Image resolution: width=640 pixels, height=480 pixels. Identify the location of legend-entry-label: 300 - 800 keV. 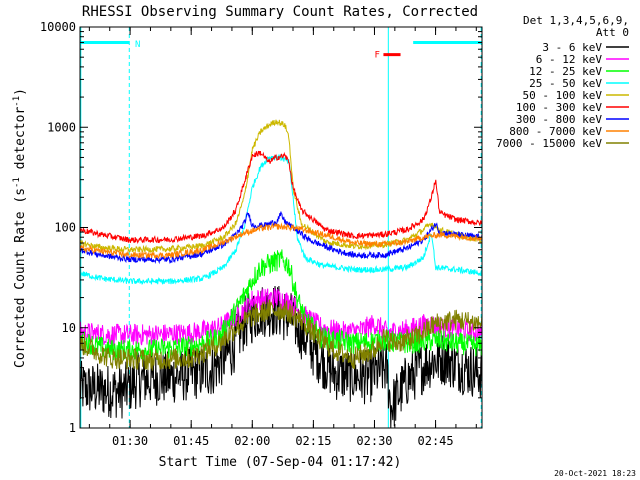
(559, 119).